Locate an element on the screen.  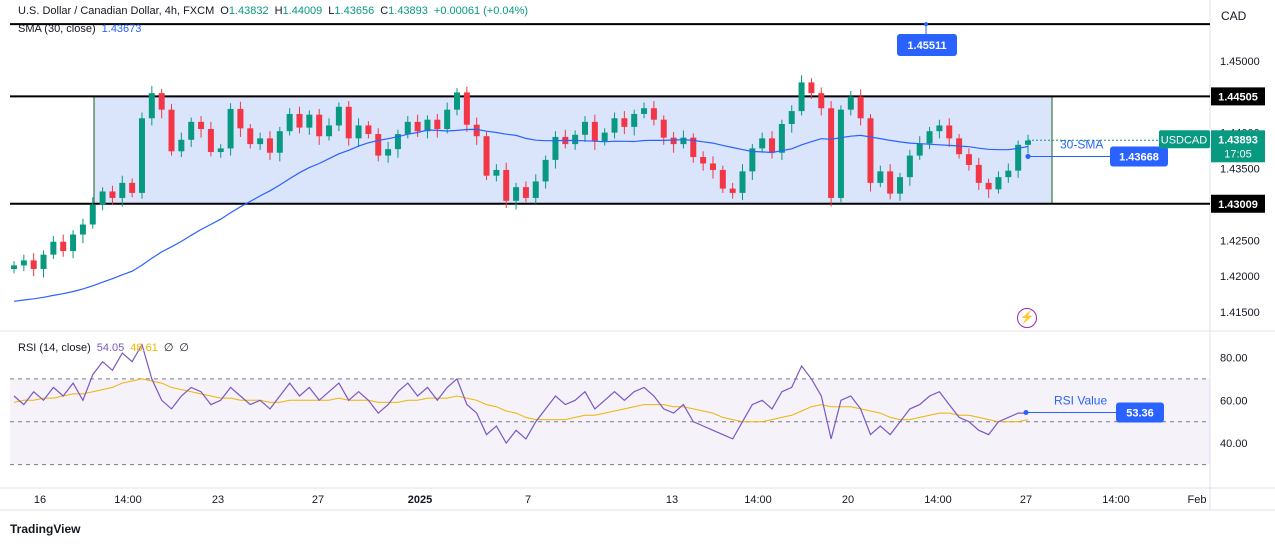
time-tick-label: Feb is located at coordinates (1197, 500).